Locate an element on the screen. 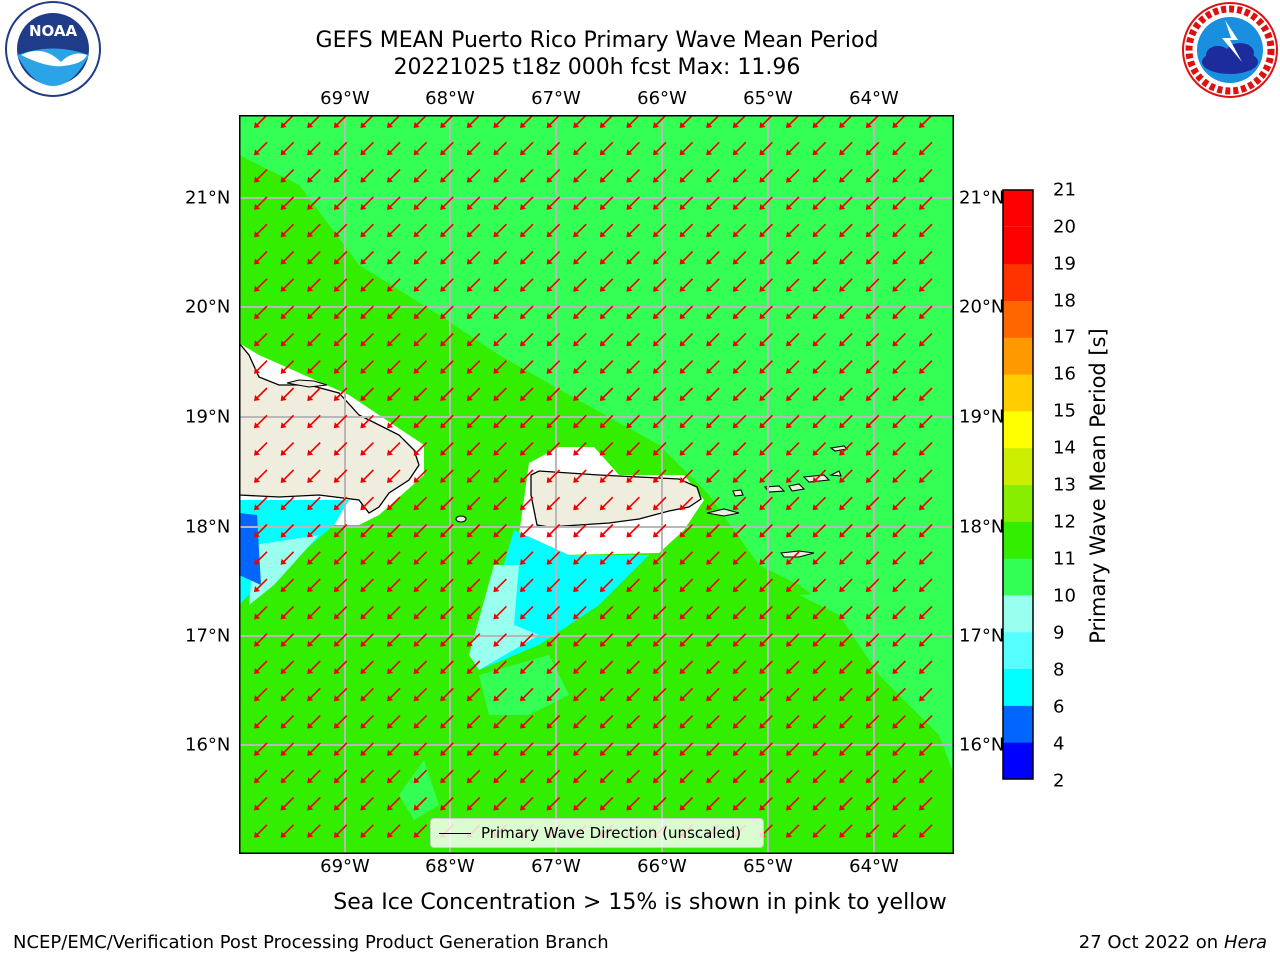  land-tortuga is located at coordinates (307, 383).